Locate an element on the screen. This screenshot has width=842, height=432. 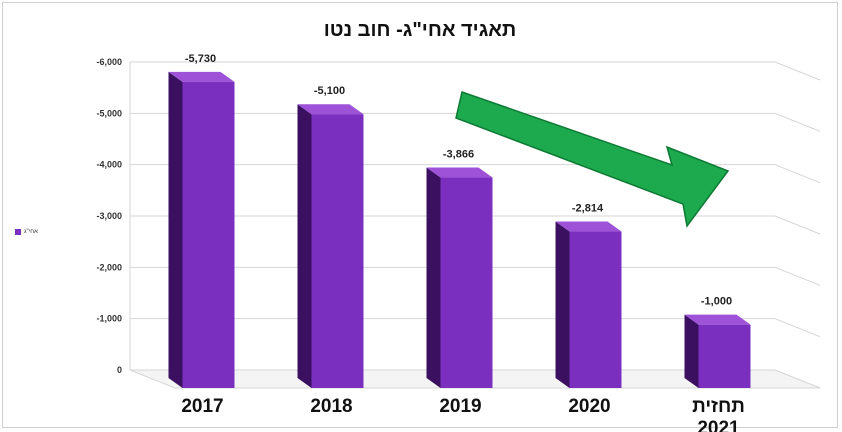
data-label: -3,866 is located at coordinates (458, 155).